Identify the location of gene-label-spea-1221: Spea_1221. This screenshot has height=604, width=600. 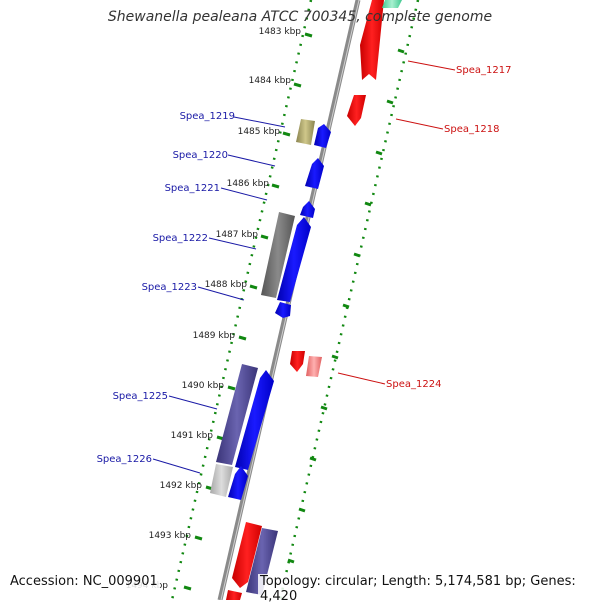
(192, 188).